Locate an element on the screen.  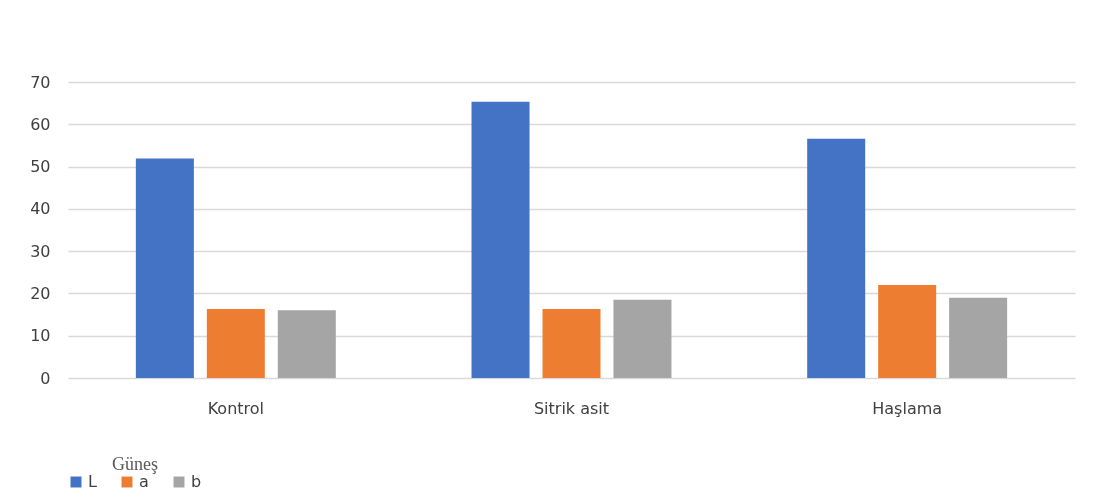
legend-label: a is located at coordinates (144, 481).